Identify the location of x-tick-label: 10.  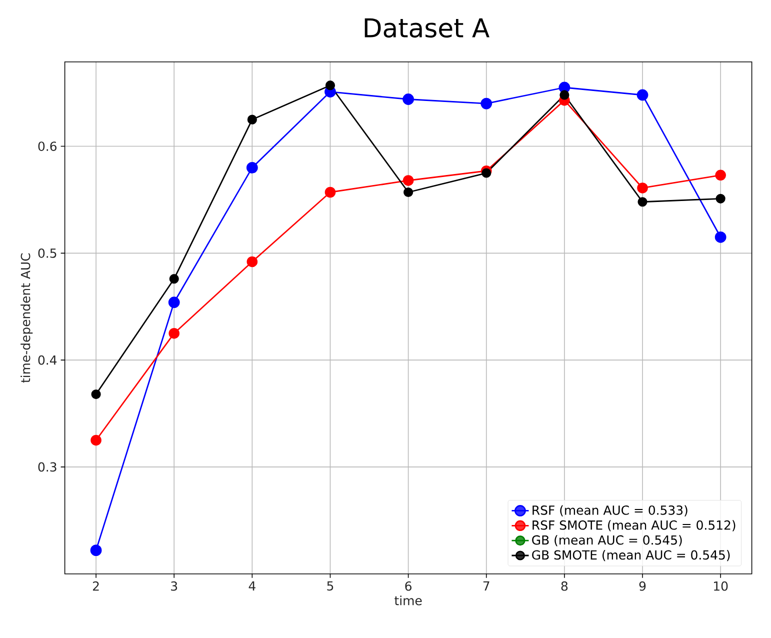
(721, 586).